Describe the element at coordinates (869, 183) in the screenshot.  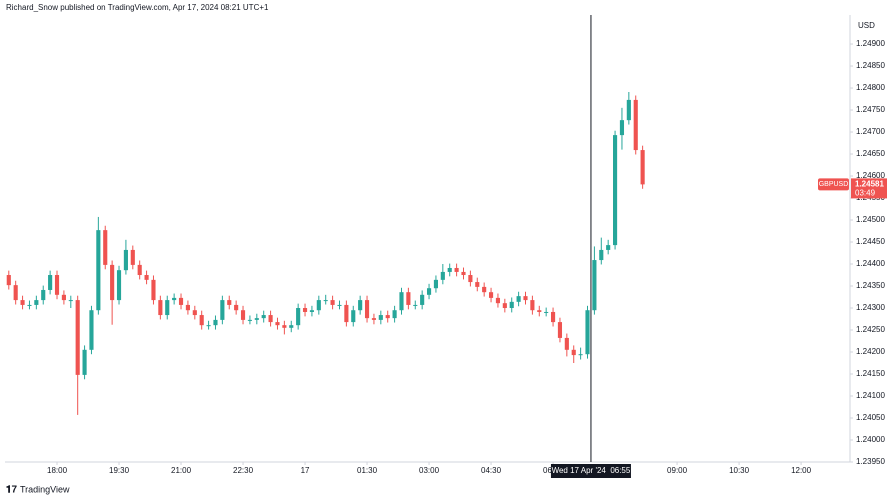
I see `last-price: 1.24581` at that location.